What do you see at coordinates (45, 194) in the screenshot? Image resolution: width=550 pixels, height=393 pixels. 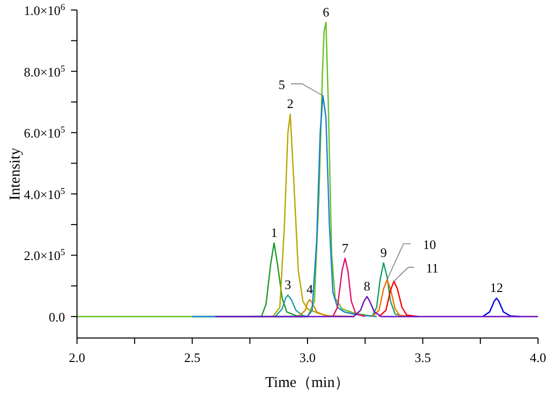 I see `y-tick-label: 4.0×10$^{5}$` at bounding box center [45, 194].